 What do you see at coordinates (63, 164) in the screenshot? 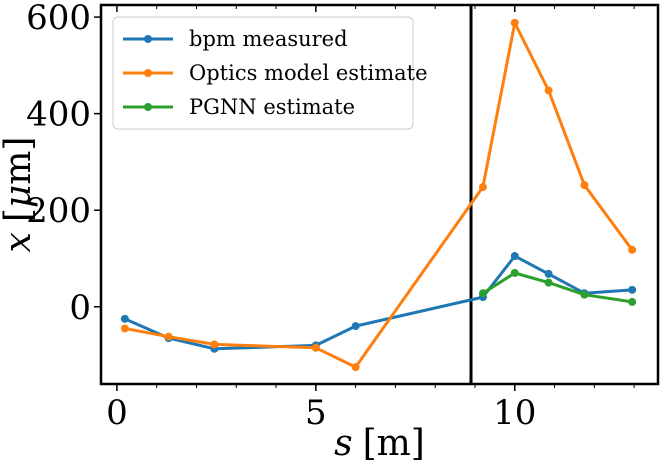
I see `y-axis-ticks: 0 200 400 600` at bounding box center [63, 164].